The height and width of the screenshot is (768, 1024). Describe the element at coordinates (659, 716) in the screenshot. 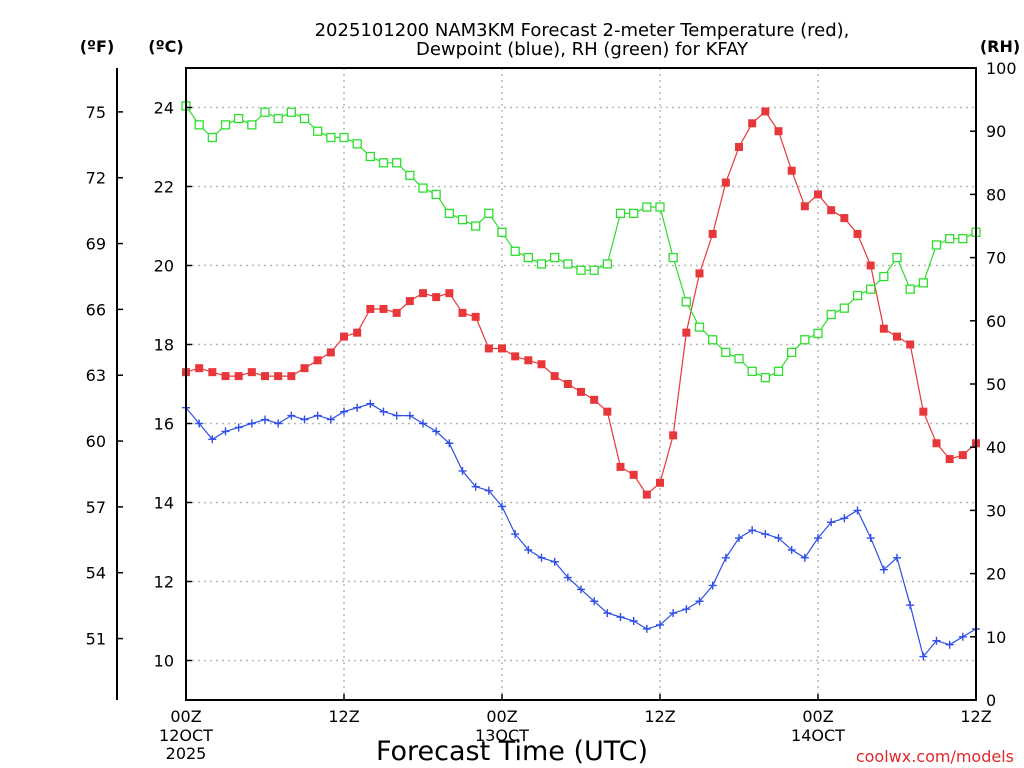

I see `x-tick-label: 12Z` at that location.